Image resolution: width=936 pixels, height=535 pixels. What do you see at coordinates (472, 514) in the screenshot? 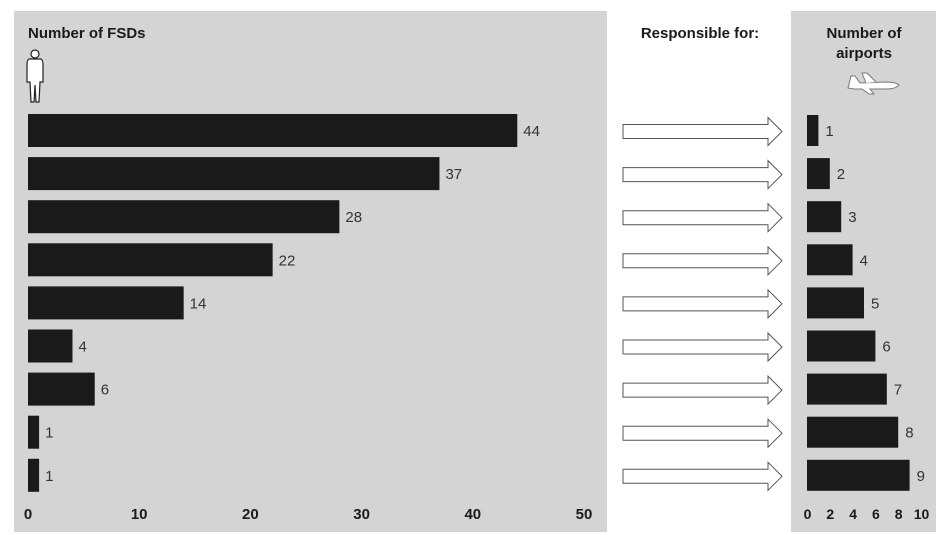
I see `x-tick-label: 40` at bounding box center [472, 514].